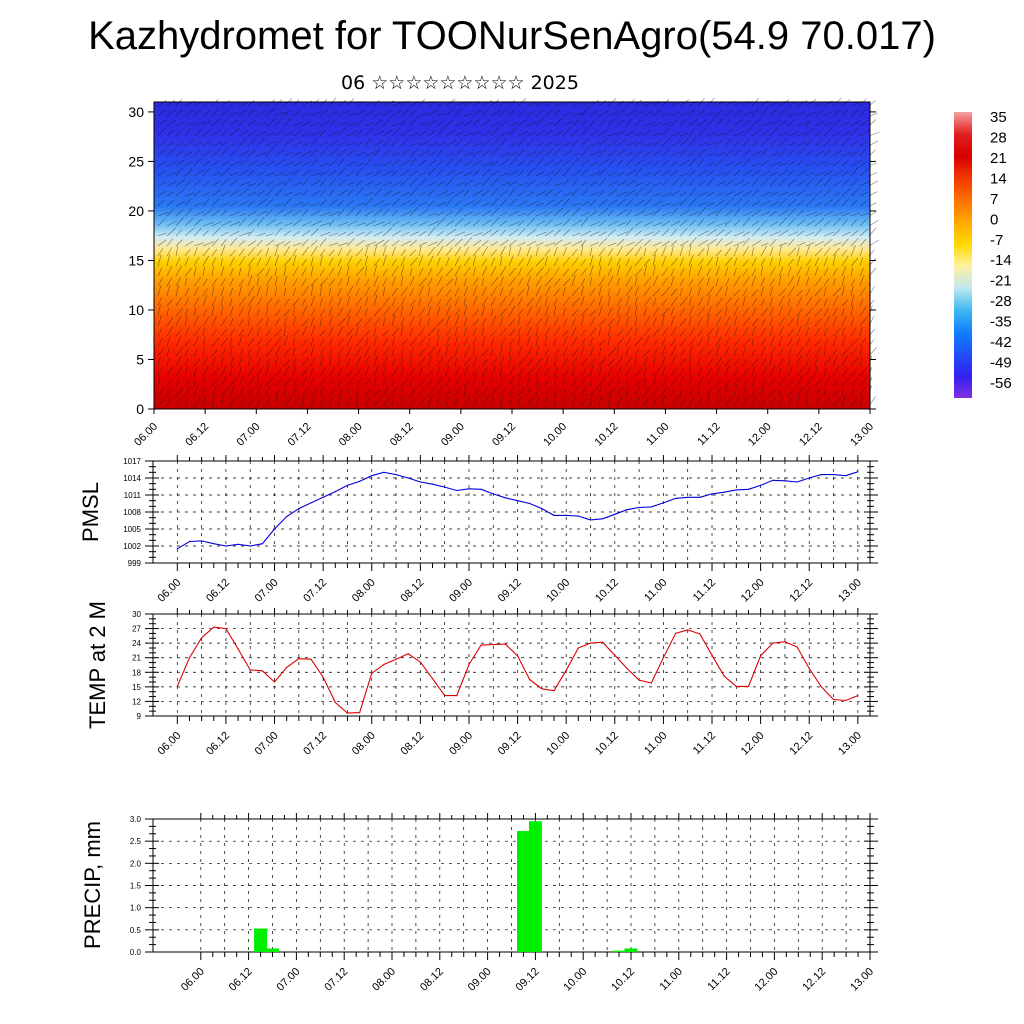  What do you see at coordinates (657, 434) in the screenshot?
I see `heatmap-x-tick-label: 11.00` at bounding box center [657, 434].